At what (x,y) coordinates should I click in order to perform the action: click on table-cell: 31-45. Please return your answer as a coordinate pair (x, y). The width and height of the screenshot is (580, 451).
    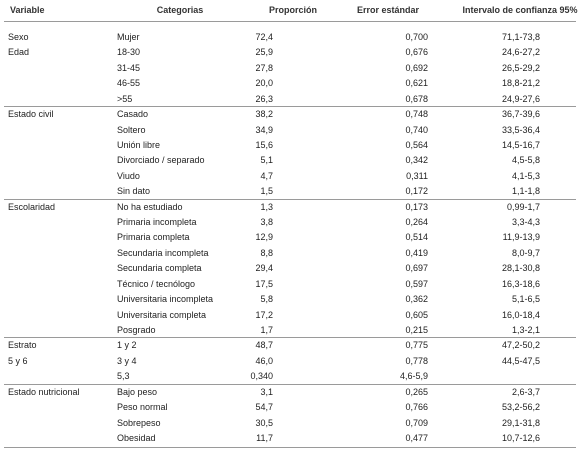
    Looking at the image, I should click on (129, 67).